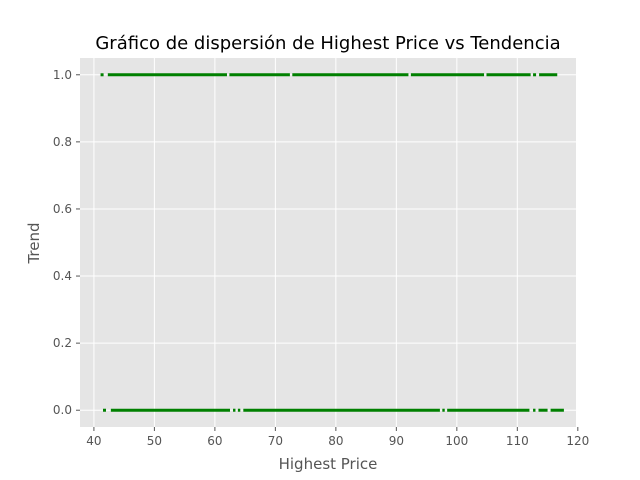 Image resolution: width=640 pixels, height=480 pixels. What do you see at coordinates (577, 441) in the screenshot?
I see `x-tick-label: 120` at bounding box center [577, 441].